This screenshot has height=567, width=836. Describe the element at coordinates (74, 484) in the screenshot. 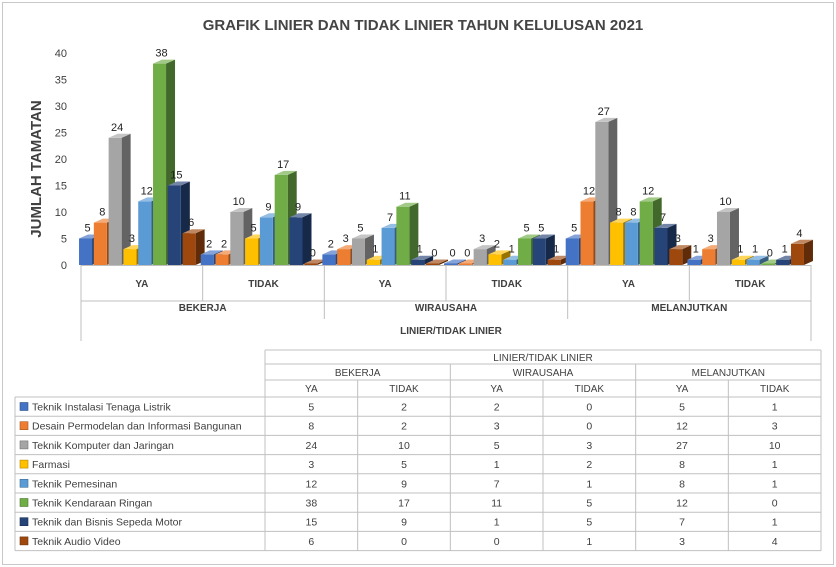

I see `legend-label: Teknik Pemesinan` at that location.